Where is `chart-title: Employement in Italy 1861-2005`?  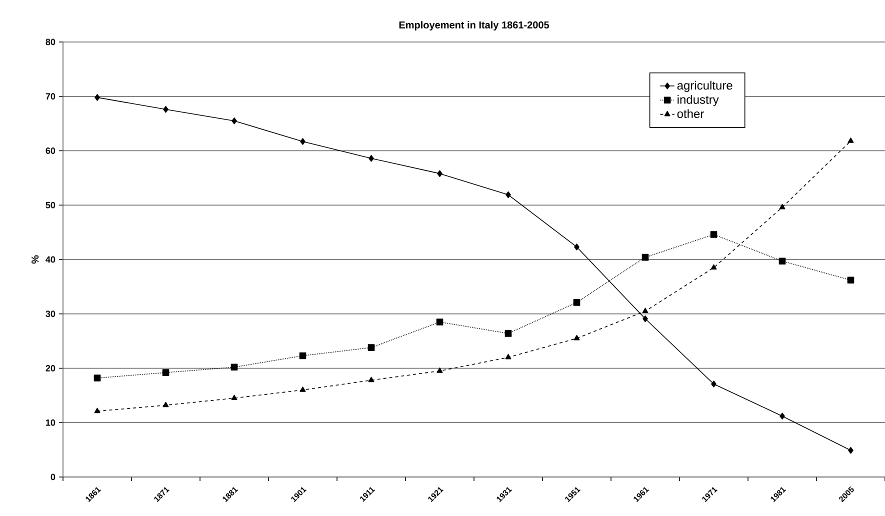 chart-title: Employement in Italy 1861-2005 is located at coordinates (474, 25).